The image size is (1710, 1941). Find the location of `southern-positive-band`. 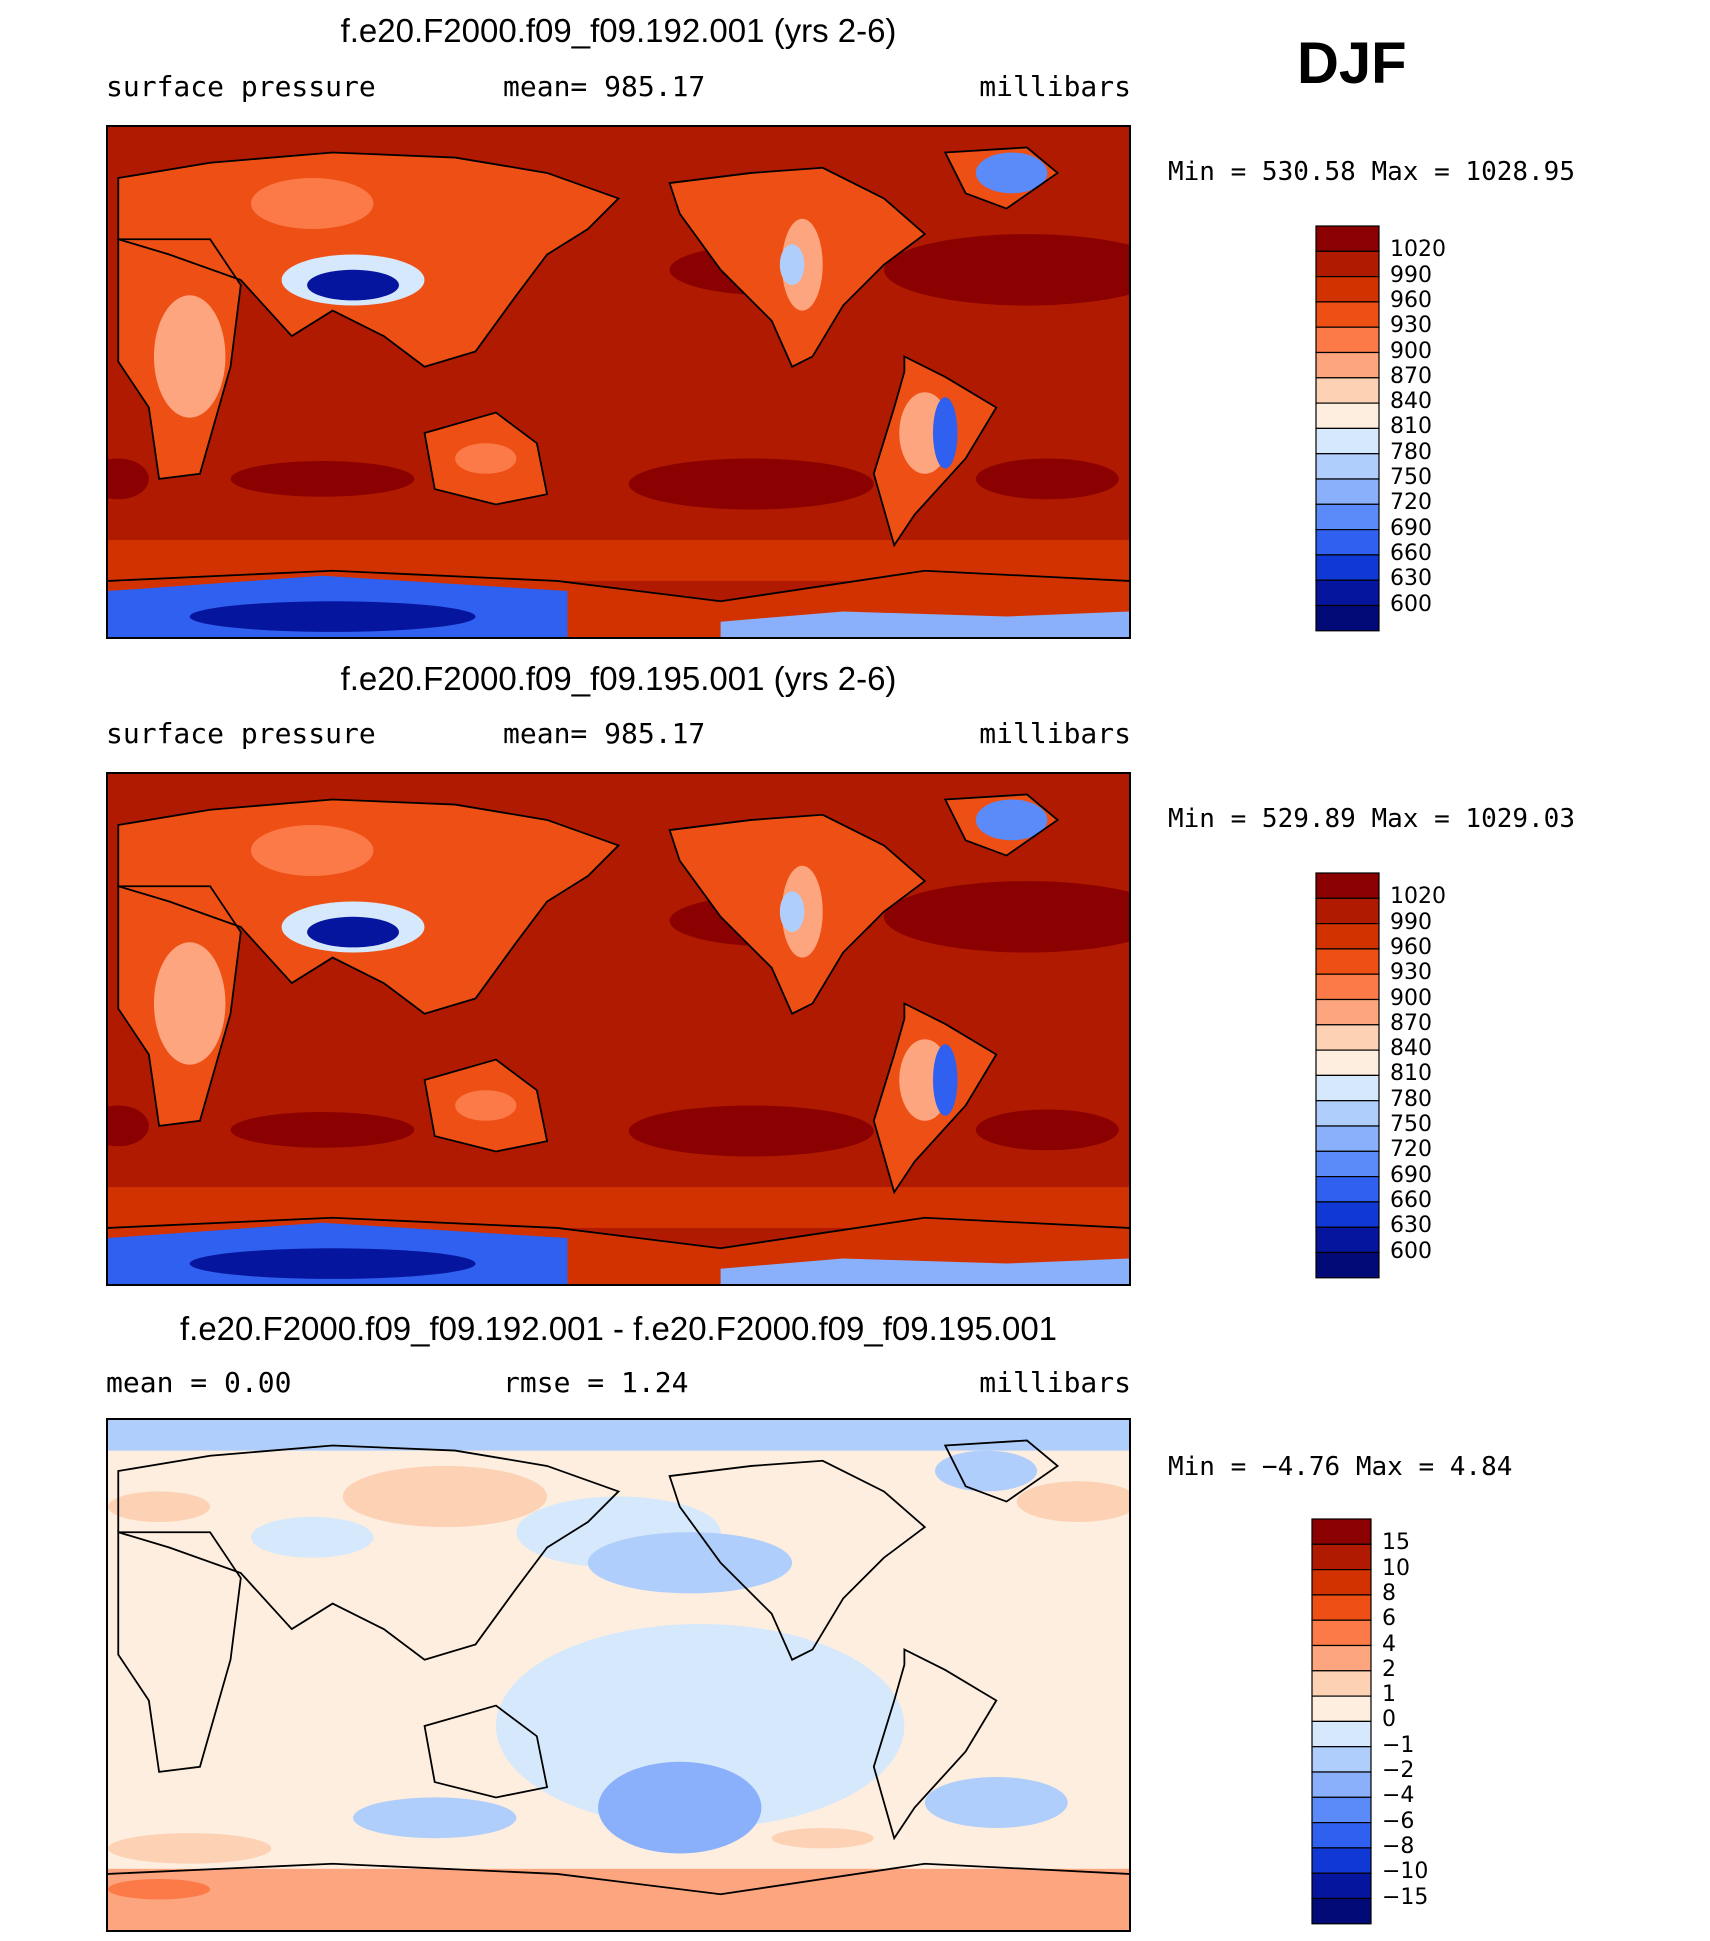

southern-positive-band is located at coordinates (618, 1899).